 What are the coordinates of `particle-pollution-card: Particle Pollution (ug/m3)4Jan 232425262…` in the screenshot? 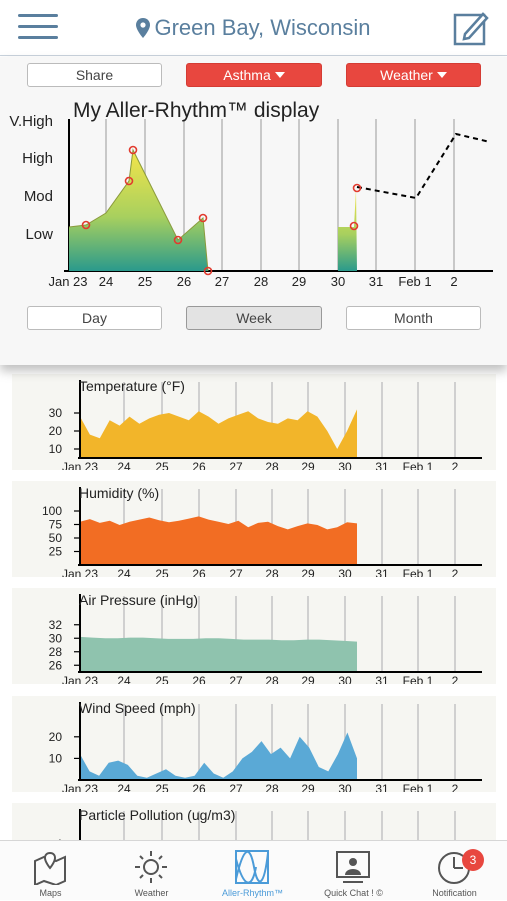 It's located at (254, 821).